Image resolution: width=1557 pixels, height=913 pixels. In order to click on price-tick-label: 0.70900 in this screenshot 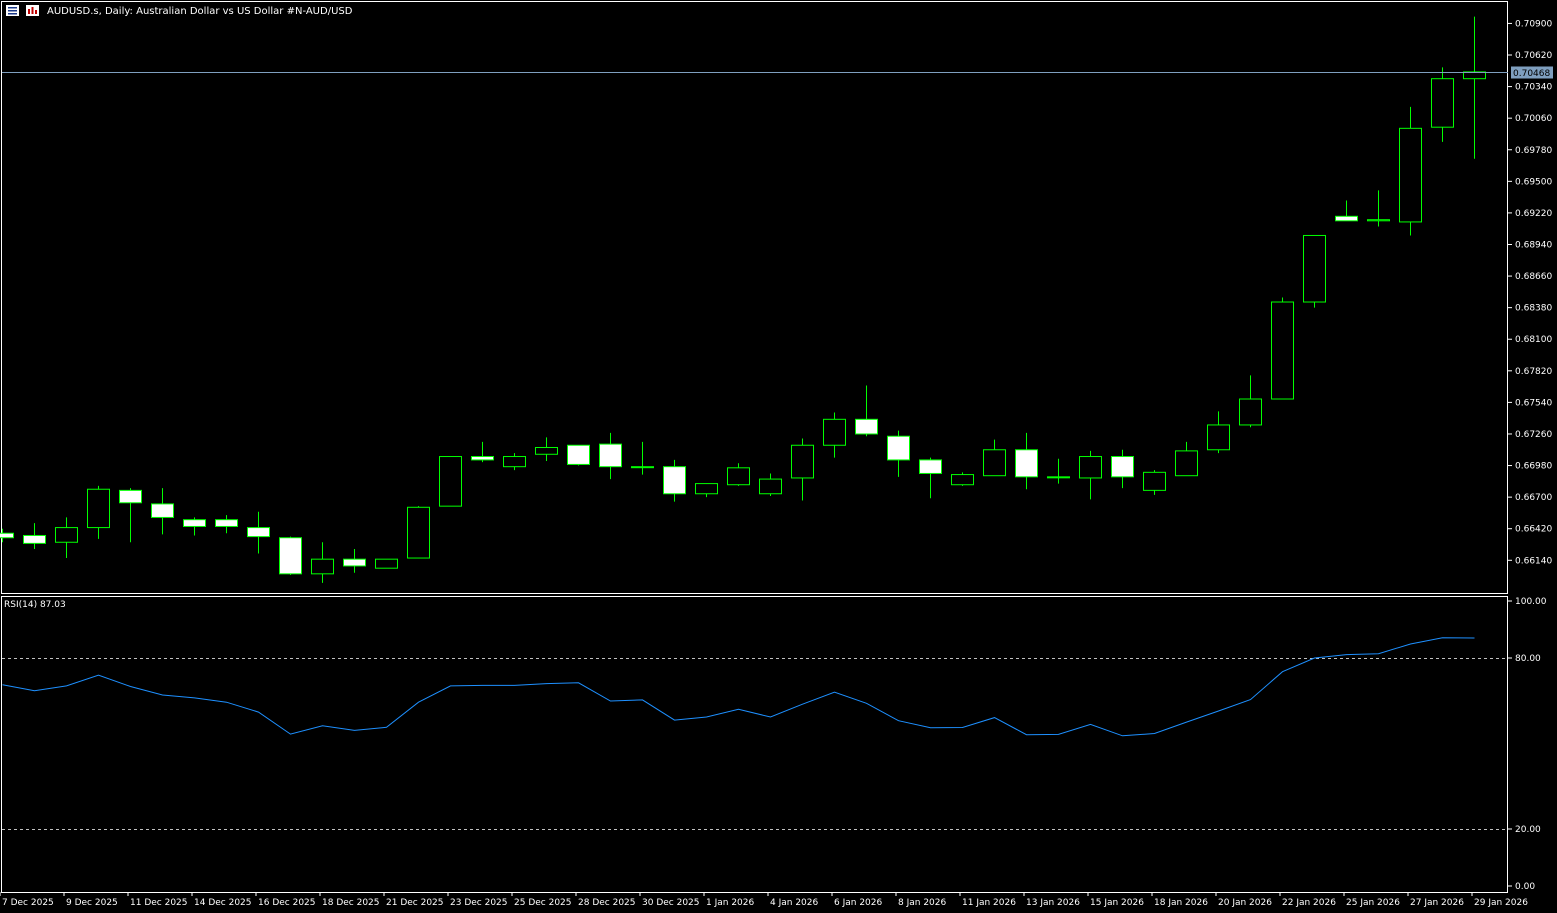, I will do `click(1533, 24)`.